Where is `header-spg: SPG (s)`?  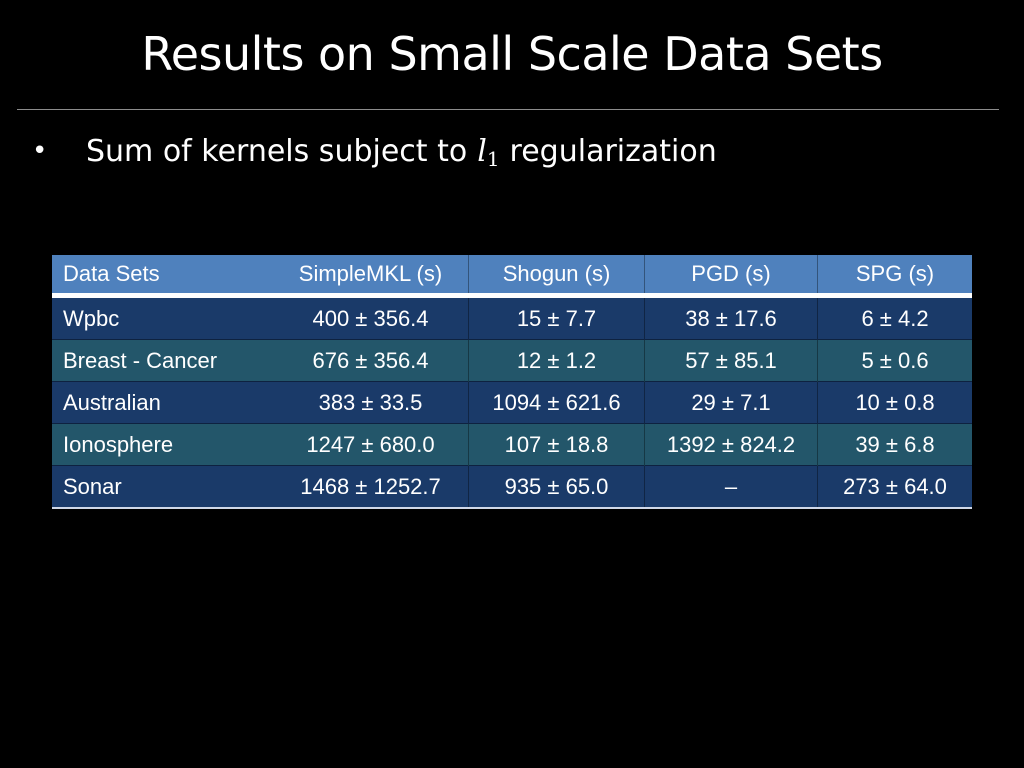
header-spg: SPG (s) is located at coordinates (894, 275).